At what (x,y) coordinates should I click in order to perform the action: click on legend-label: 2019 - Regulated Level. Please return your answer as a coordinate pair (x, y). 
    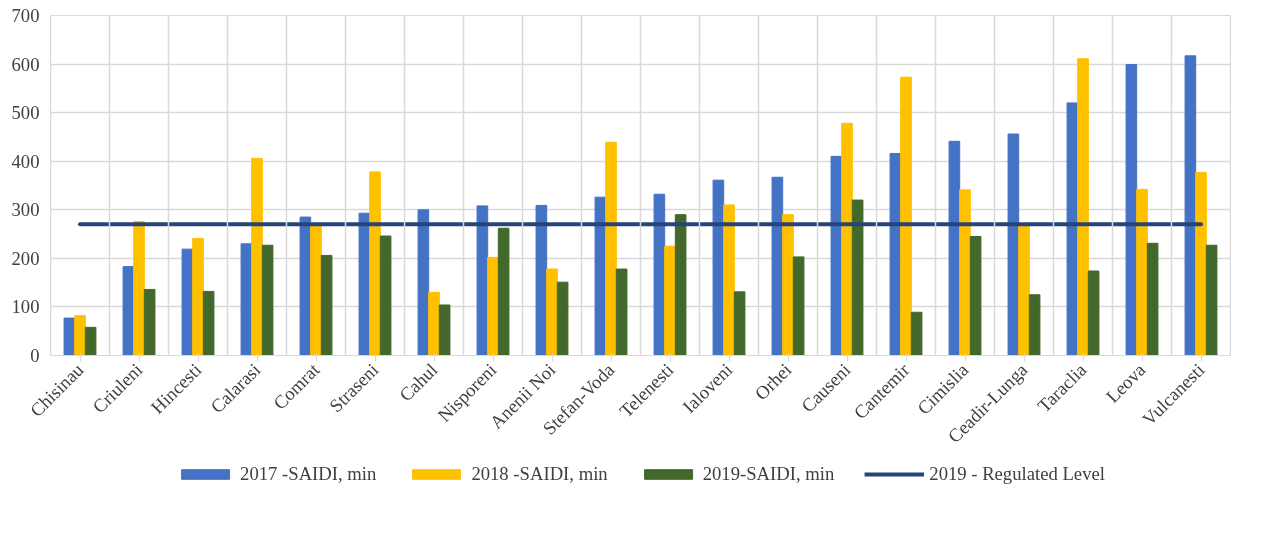
    Looking at the image, I should click on (1017, 474).